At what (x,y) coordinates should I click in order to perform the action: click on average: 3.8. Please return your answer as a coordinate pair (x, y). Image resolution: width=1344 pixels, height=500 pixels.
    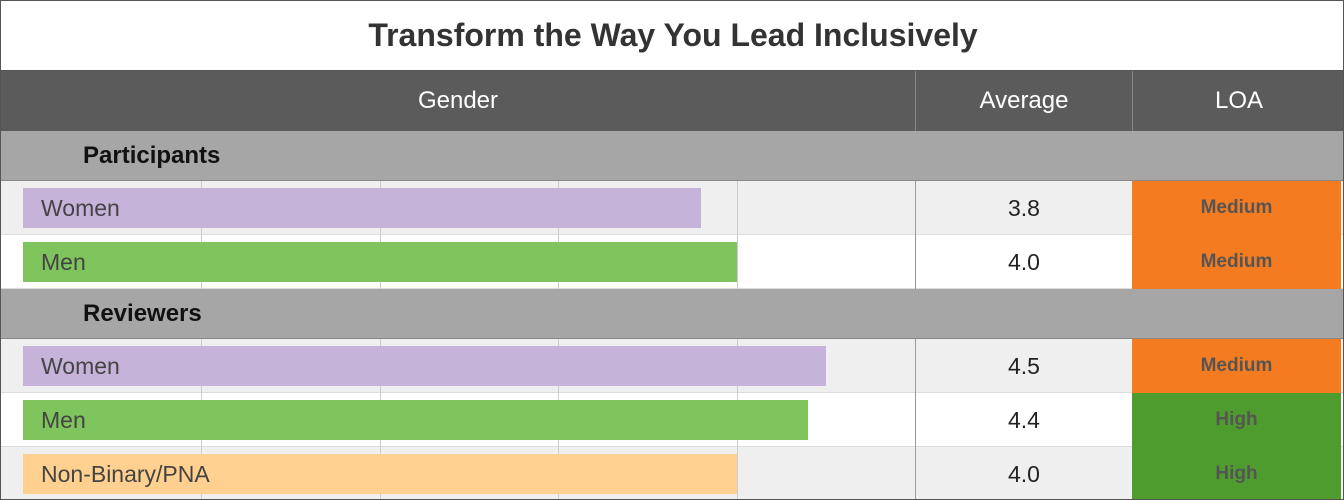
    Looking at the image, I should click on (1023, 208).